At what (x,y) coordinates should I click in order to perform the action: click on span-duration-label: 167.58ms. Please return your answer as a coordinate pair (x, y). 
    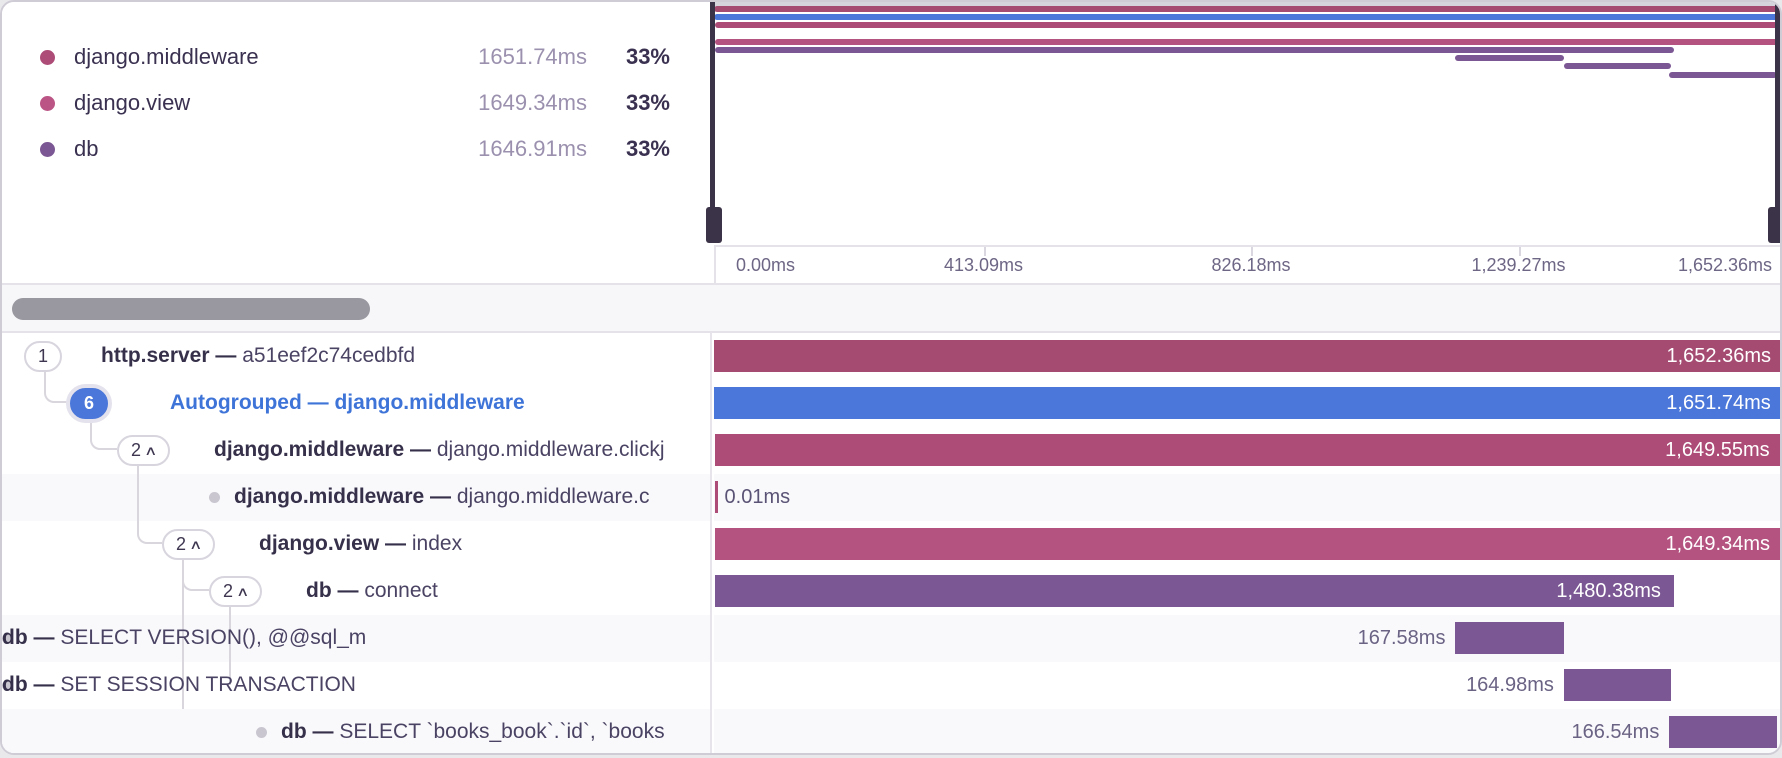
    Looking at the image, I should click on (1401, 638).